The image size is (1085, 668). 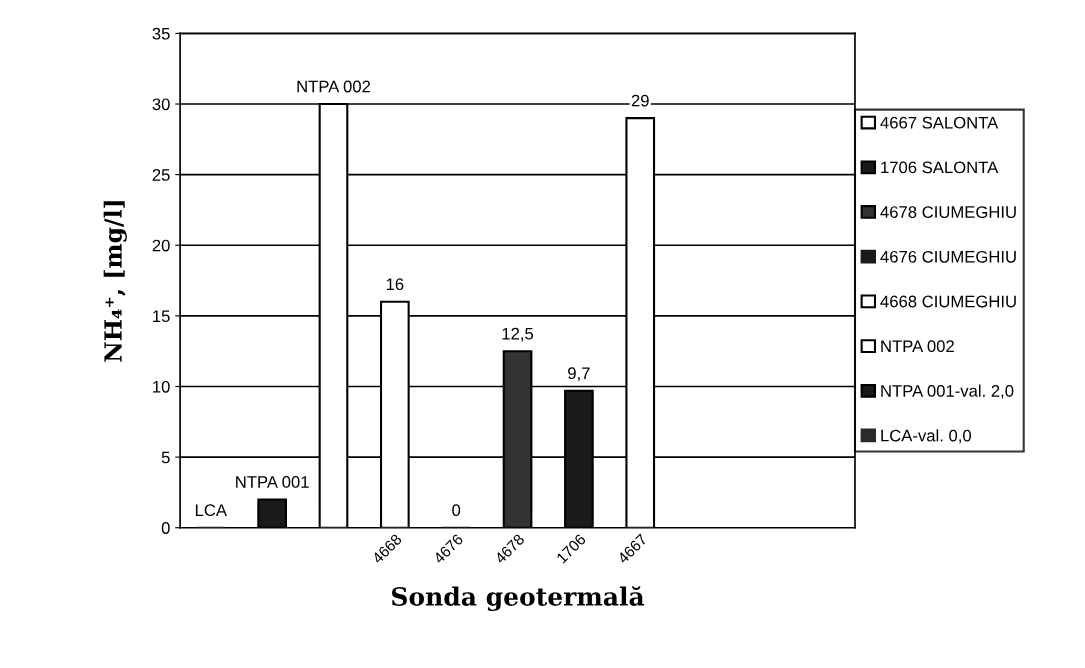 What do you see at coordinates (165, 528) in the screenshot?
I see `y-tick-label: 0` at bounding box center [165, 528].